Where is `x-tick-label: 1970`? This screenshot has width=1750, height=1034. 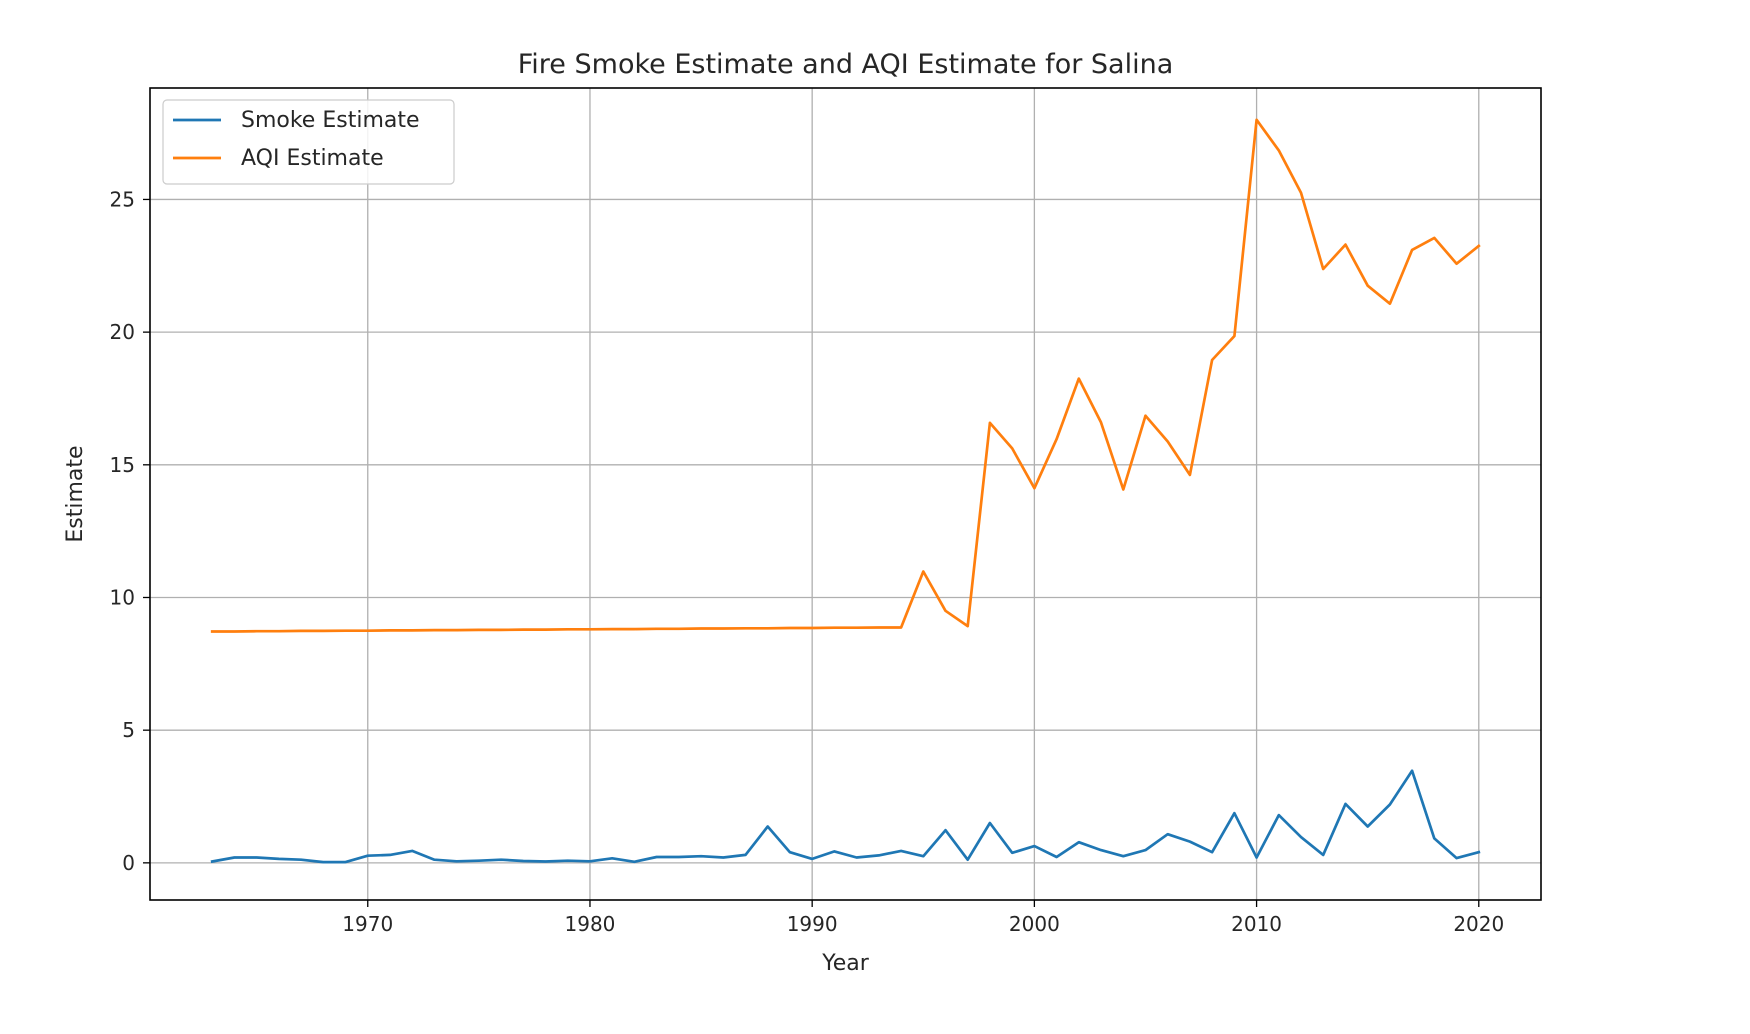 x-tick-label: 1970 is located at coordinates (367, 924).